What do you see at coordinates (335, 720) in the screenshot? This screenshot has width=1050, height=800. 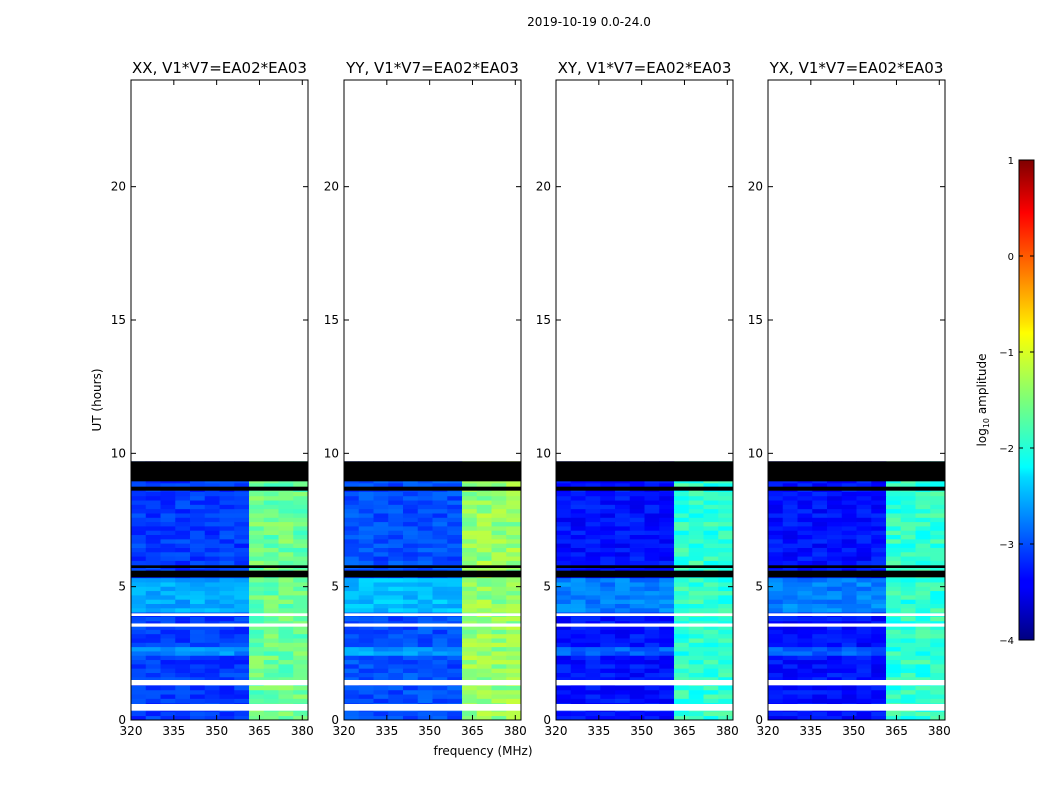 I see `y-tick-label: 0` at bounding box center [335, 720].